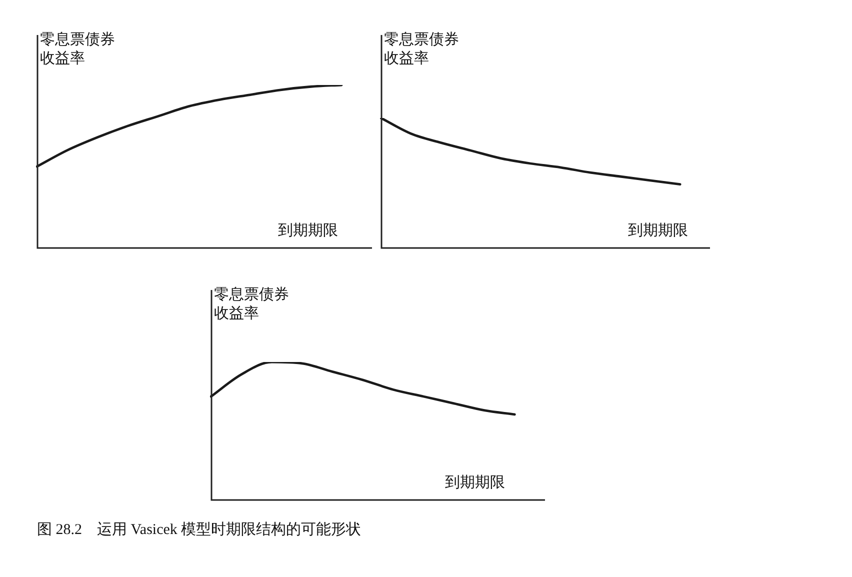 This screenshot has width=852, height=577. What do you see at coordinates (199, 529) in the screenshot?
I see `caption: 图 28.2 运用 Vasicek 模型时期限结构的可能形状` at bounding box center [199, 529].